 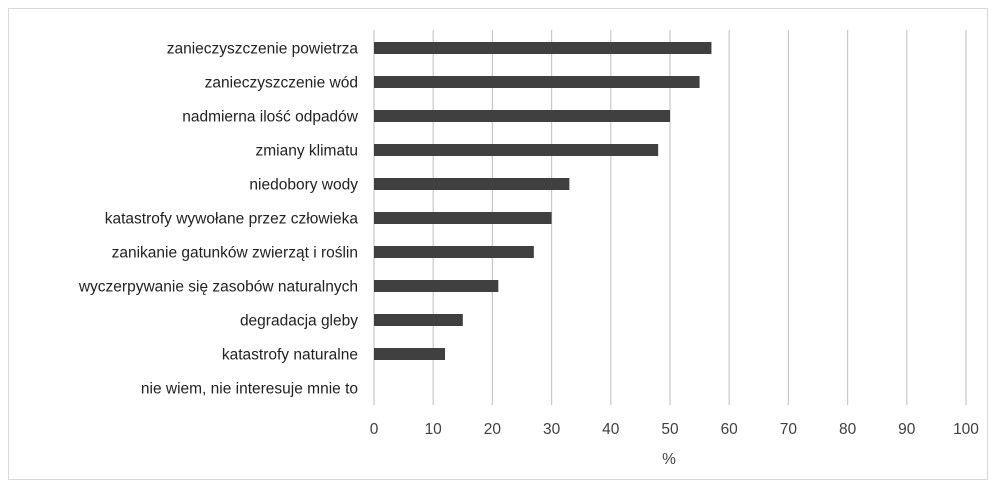 I want to click on category-label: katastrofy wywołane przez człowieka, so click(x=232, y=219).